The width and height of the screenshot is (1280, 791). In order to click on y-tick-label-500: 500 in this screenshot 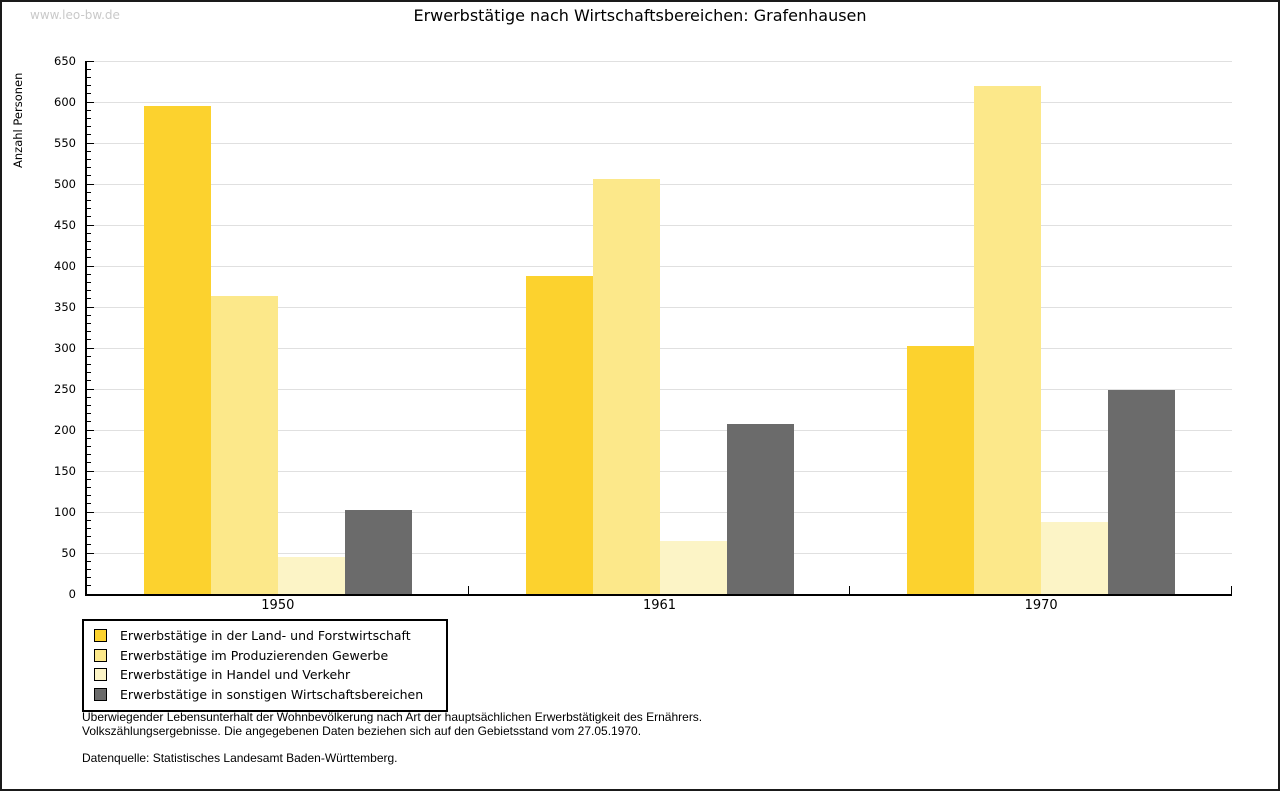, I will do `click(65, 184)`.